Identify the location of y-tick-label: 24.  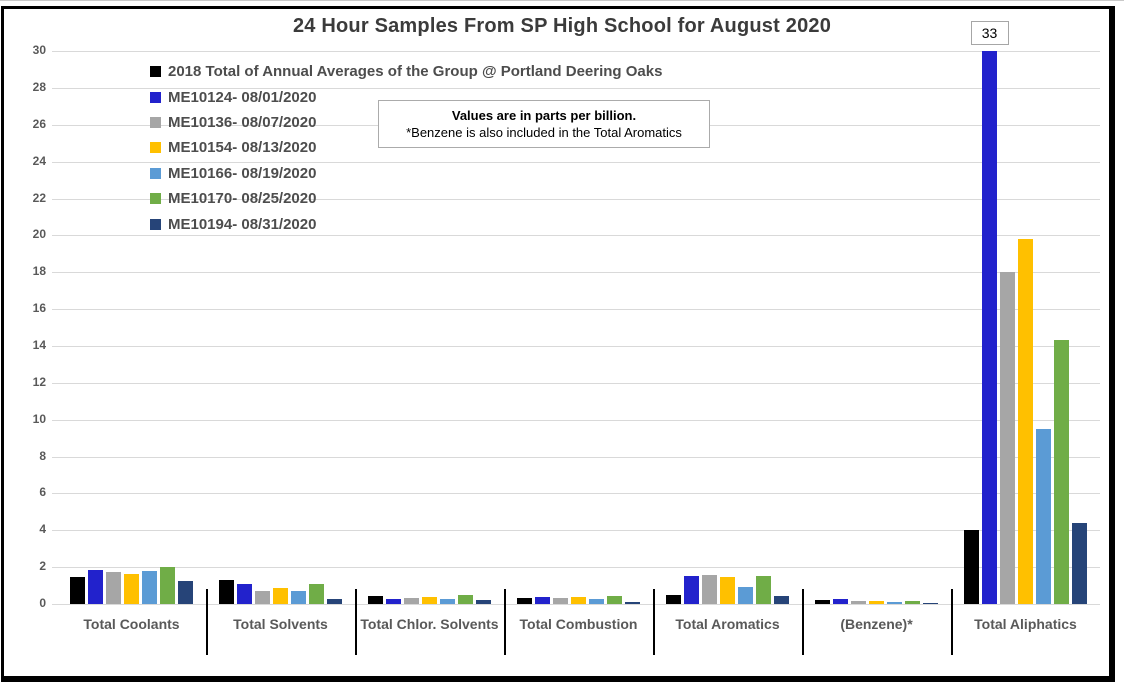
(39, 160).